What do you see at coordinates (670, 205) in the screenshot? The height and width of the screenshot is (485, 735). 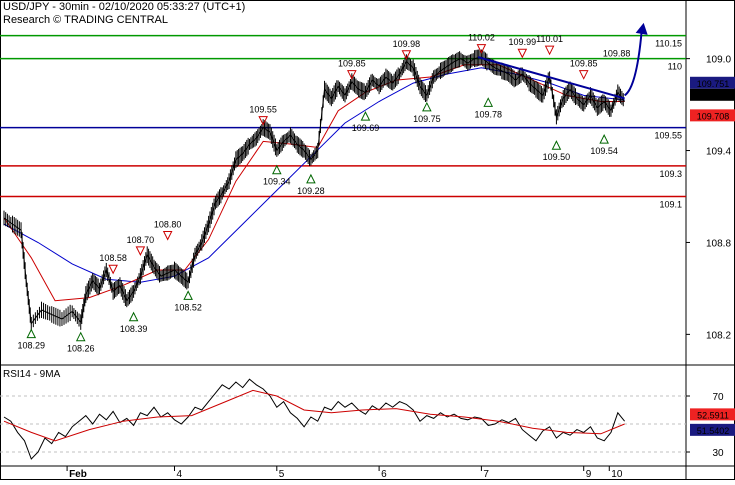 I see `level-label: 109.1` at bounding box center [670, 205].